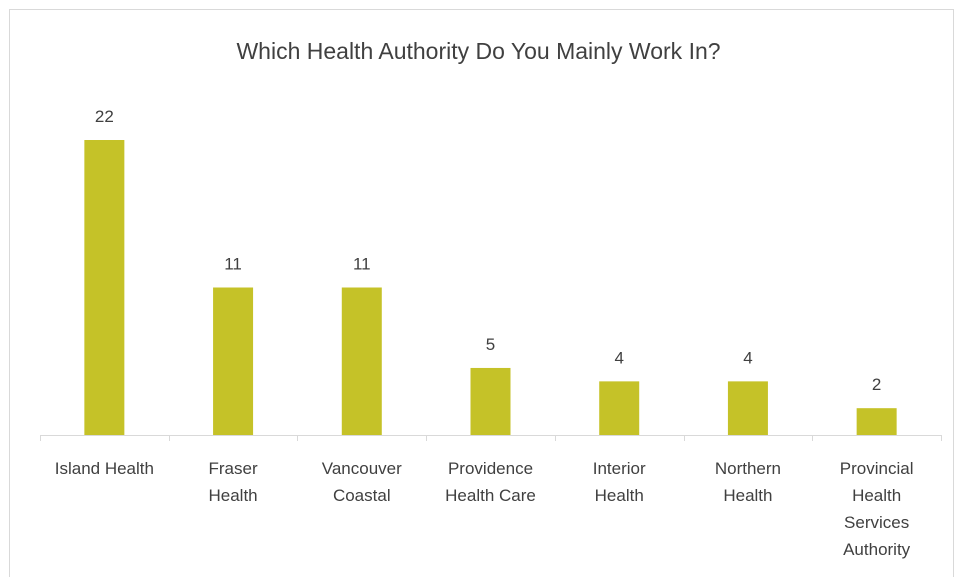  Describe the element at coordinates (233, 482) in the screenshot. I see `x-tick-label: Fraser Health` at that location.